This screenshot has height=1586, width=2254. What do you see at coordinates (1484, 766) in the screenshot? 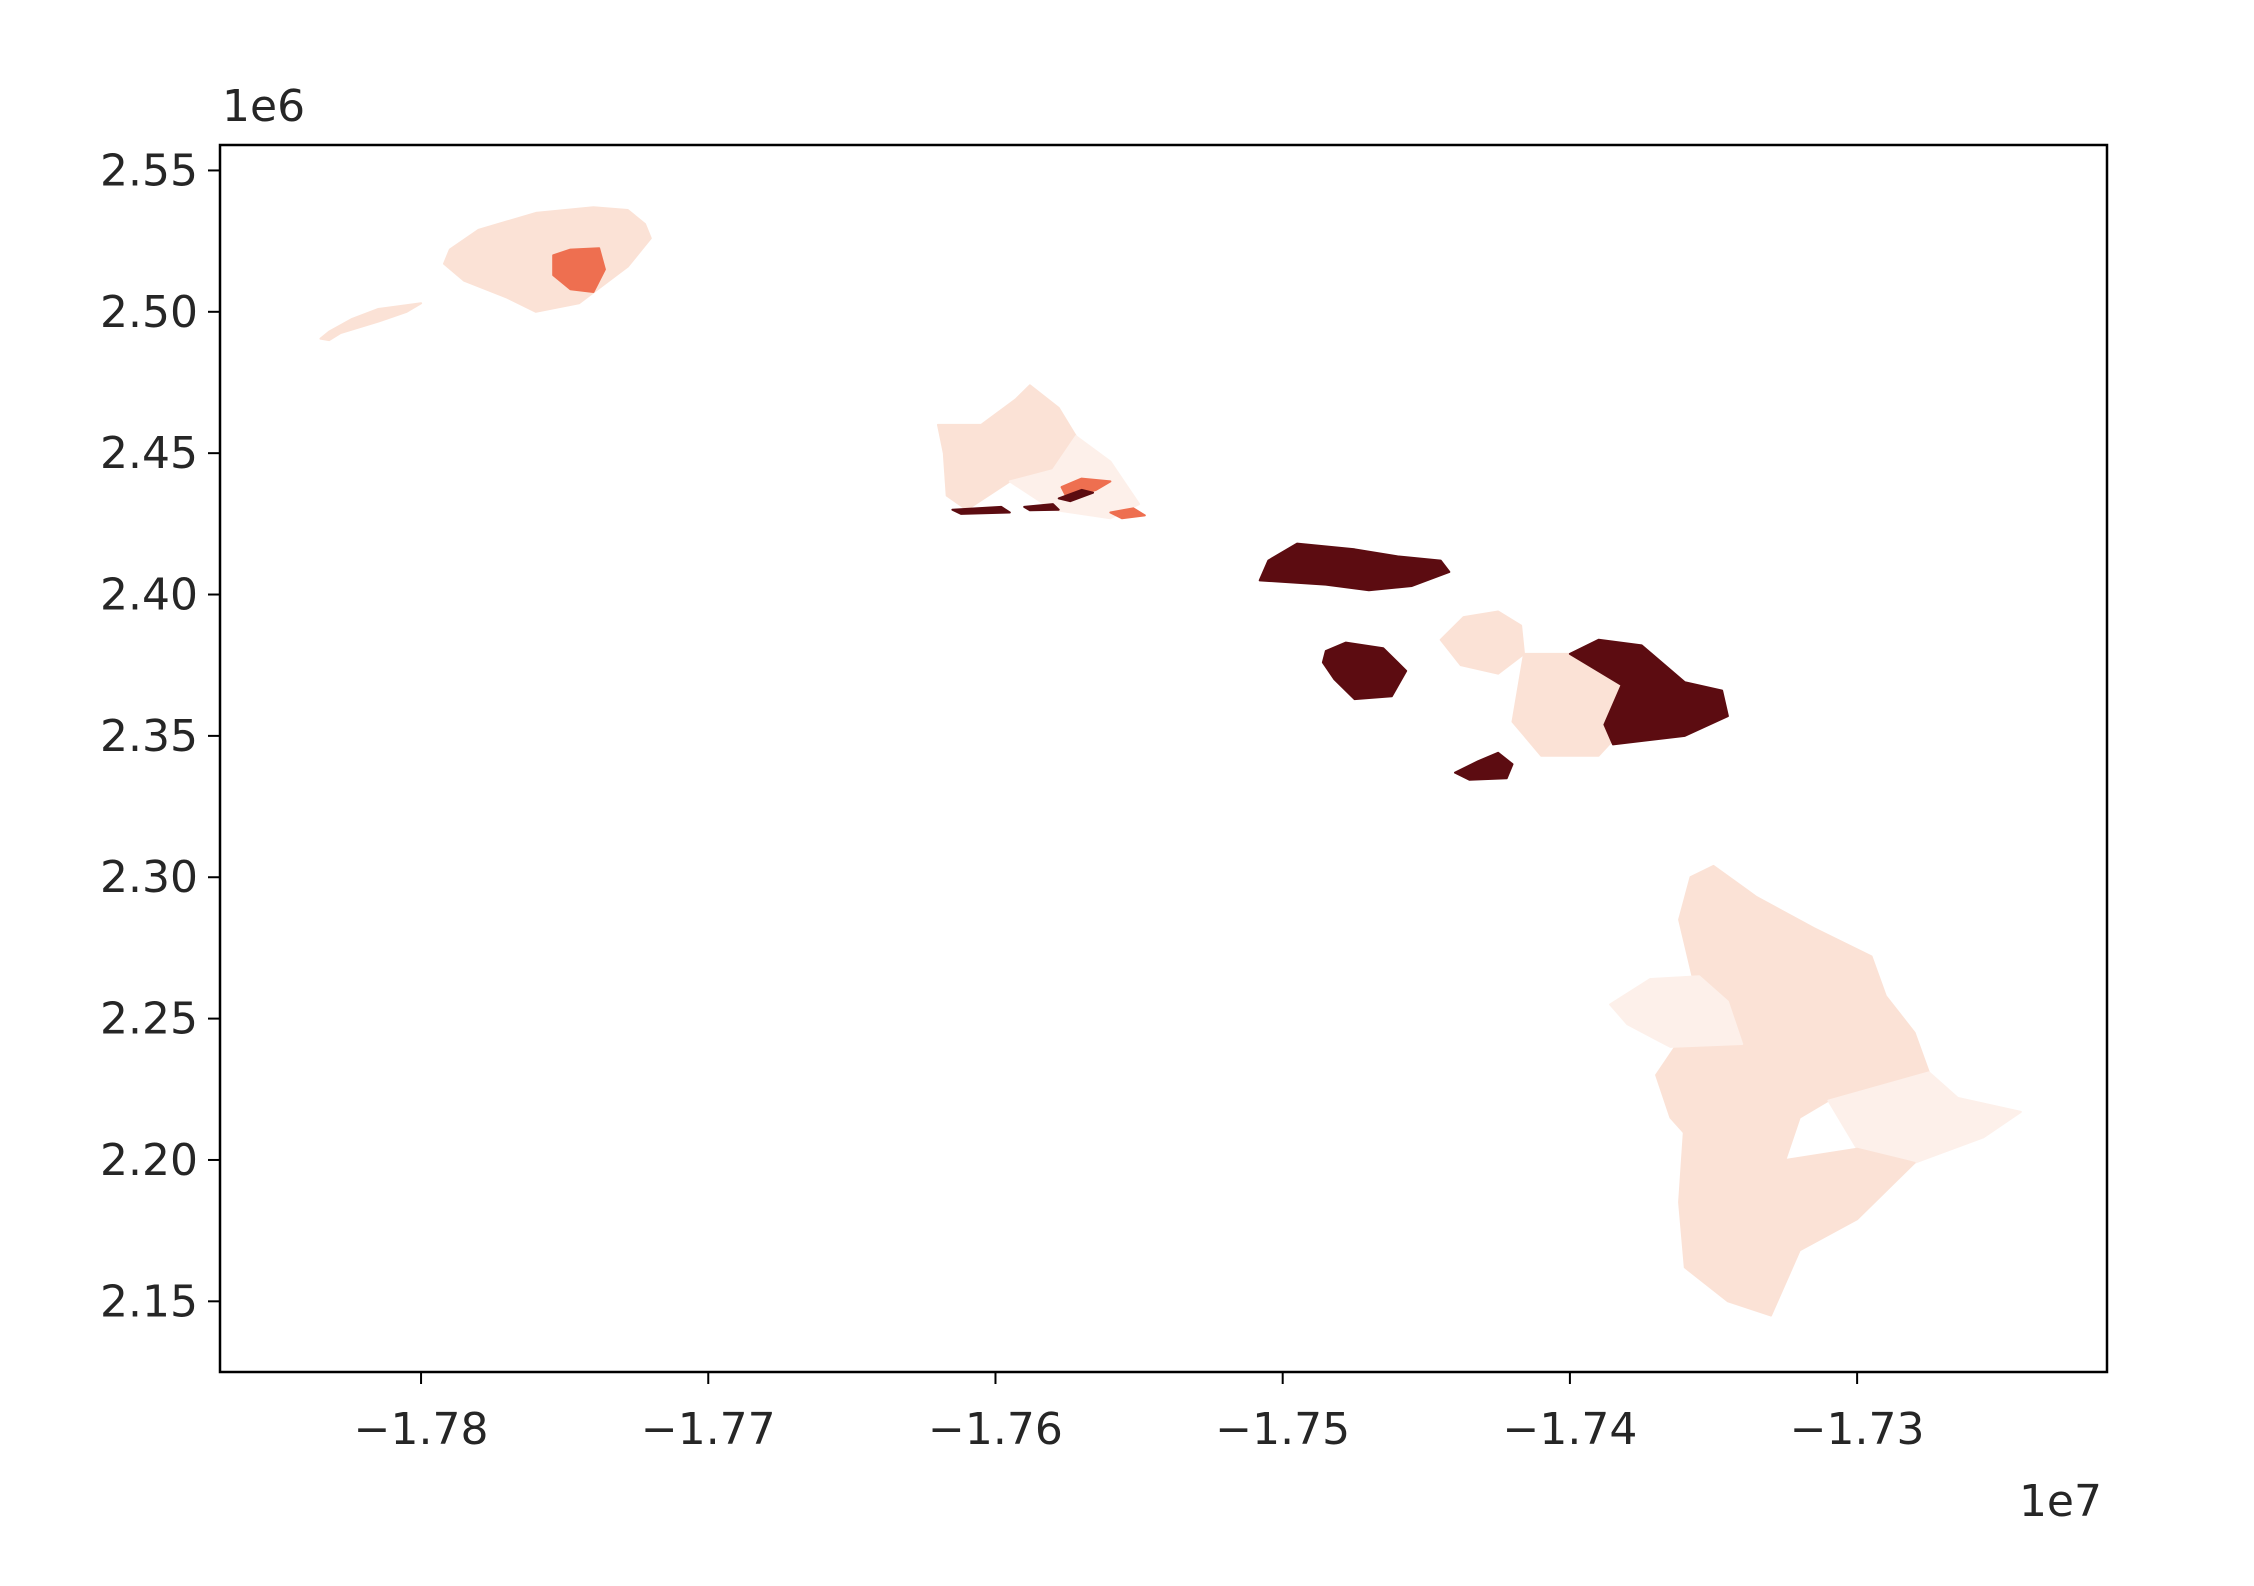
I see `region-kahoolawe` at bounding box center [1484, 766].